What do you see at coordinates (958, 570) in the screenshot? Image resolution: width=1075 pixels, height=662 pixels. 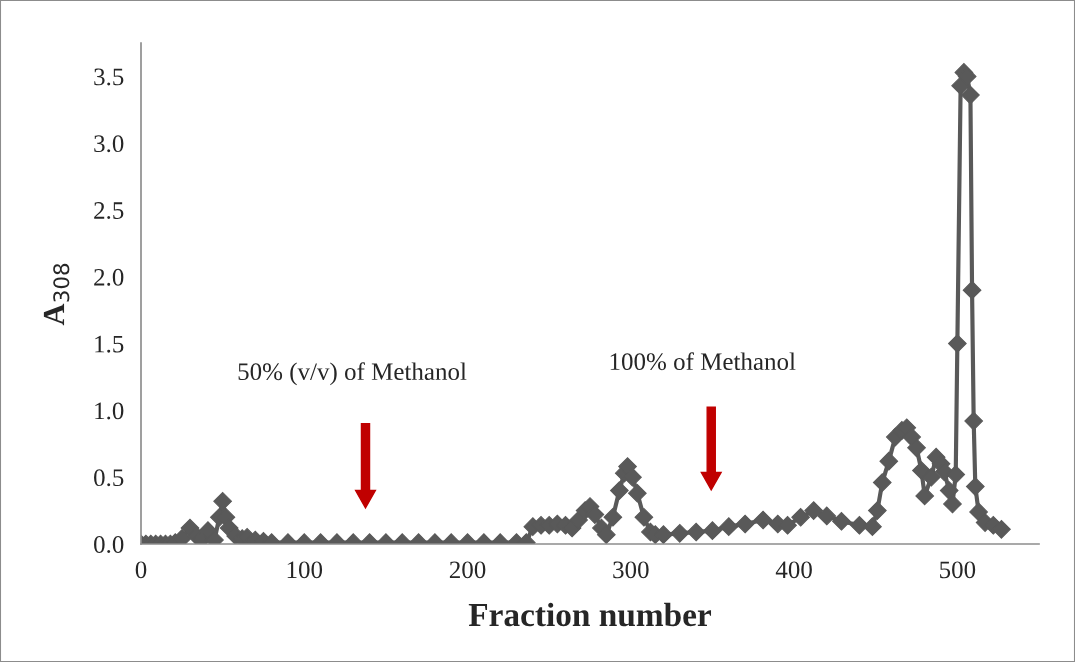 I see `x-tick-label: 500` at bounding box center [958, 570].